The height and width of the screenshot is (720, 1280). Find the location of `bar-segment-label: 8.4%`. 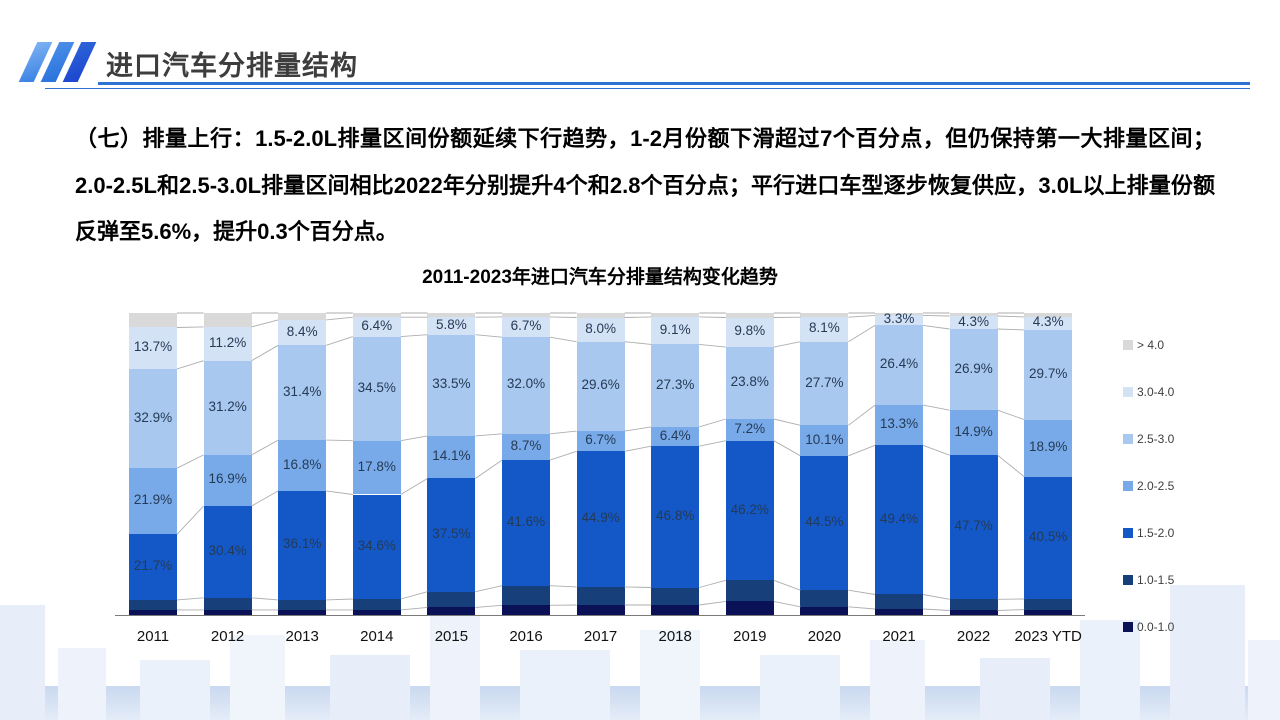

bar-segment-label: 8.4% is located at coordinates (302, 331).